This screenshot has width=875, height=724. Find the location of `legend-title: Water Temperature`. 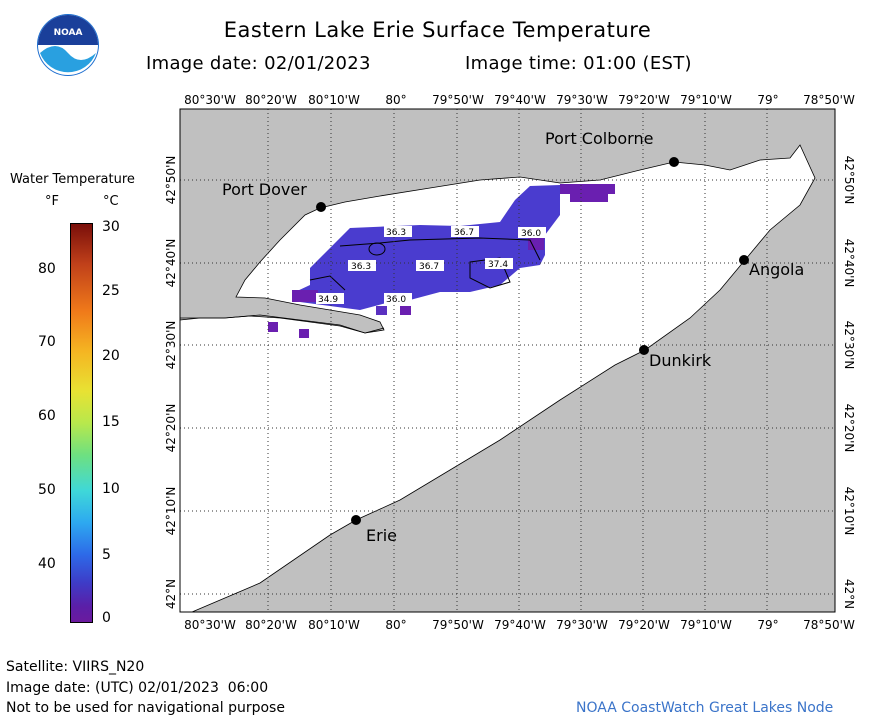

legend-title: Water Temperature is located at coordinates (72, 179).